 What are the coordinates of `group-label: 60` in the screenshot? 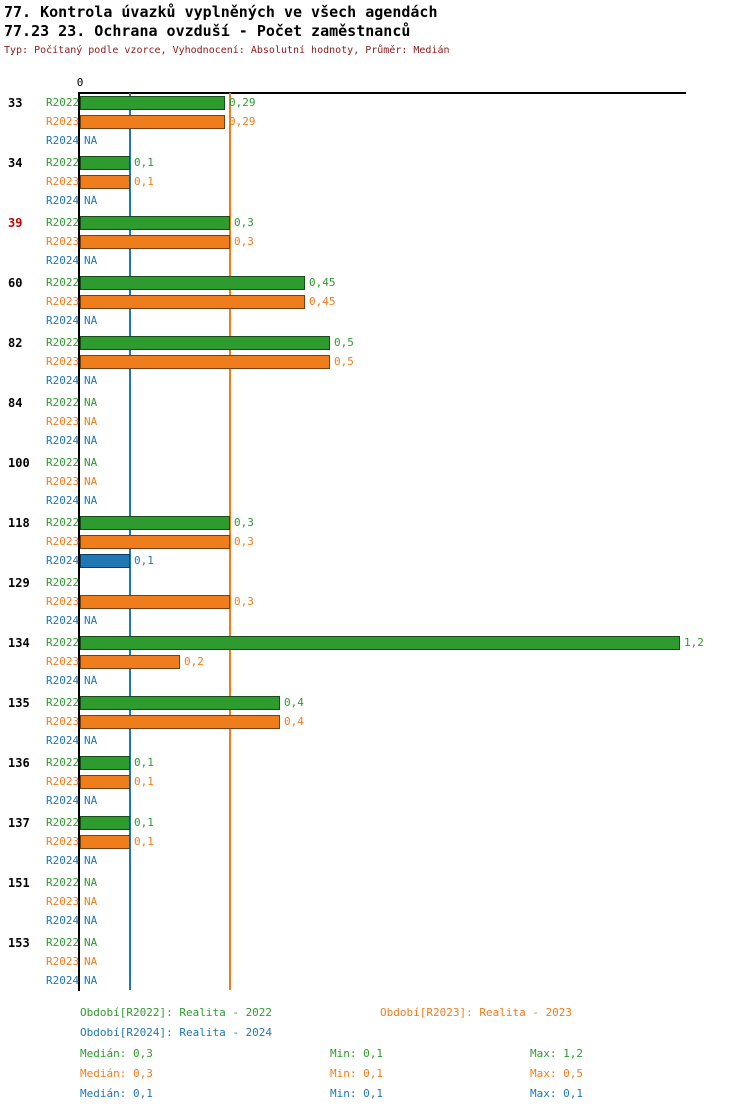 It's located at (15, 283).